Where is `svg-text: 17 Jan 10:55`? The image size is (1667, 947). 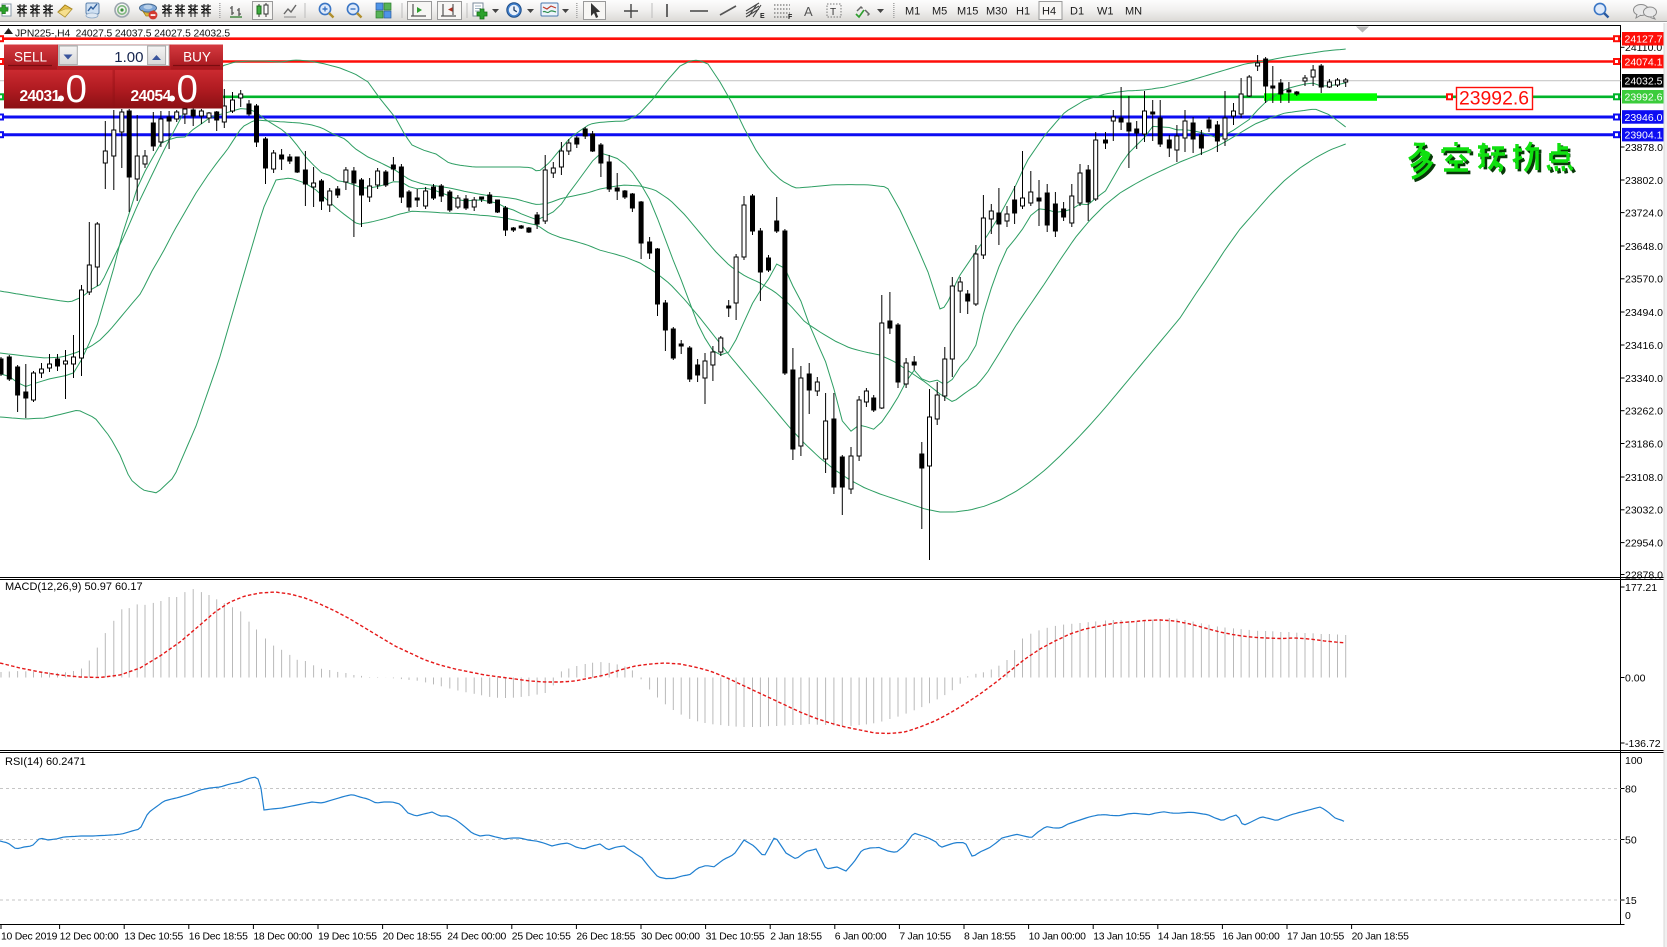 svg-text: 17 Jan 10:55 is located at coordinates (1316, 937).